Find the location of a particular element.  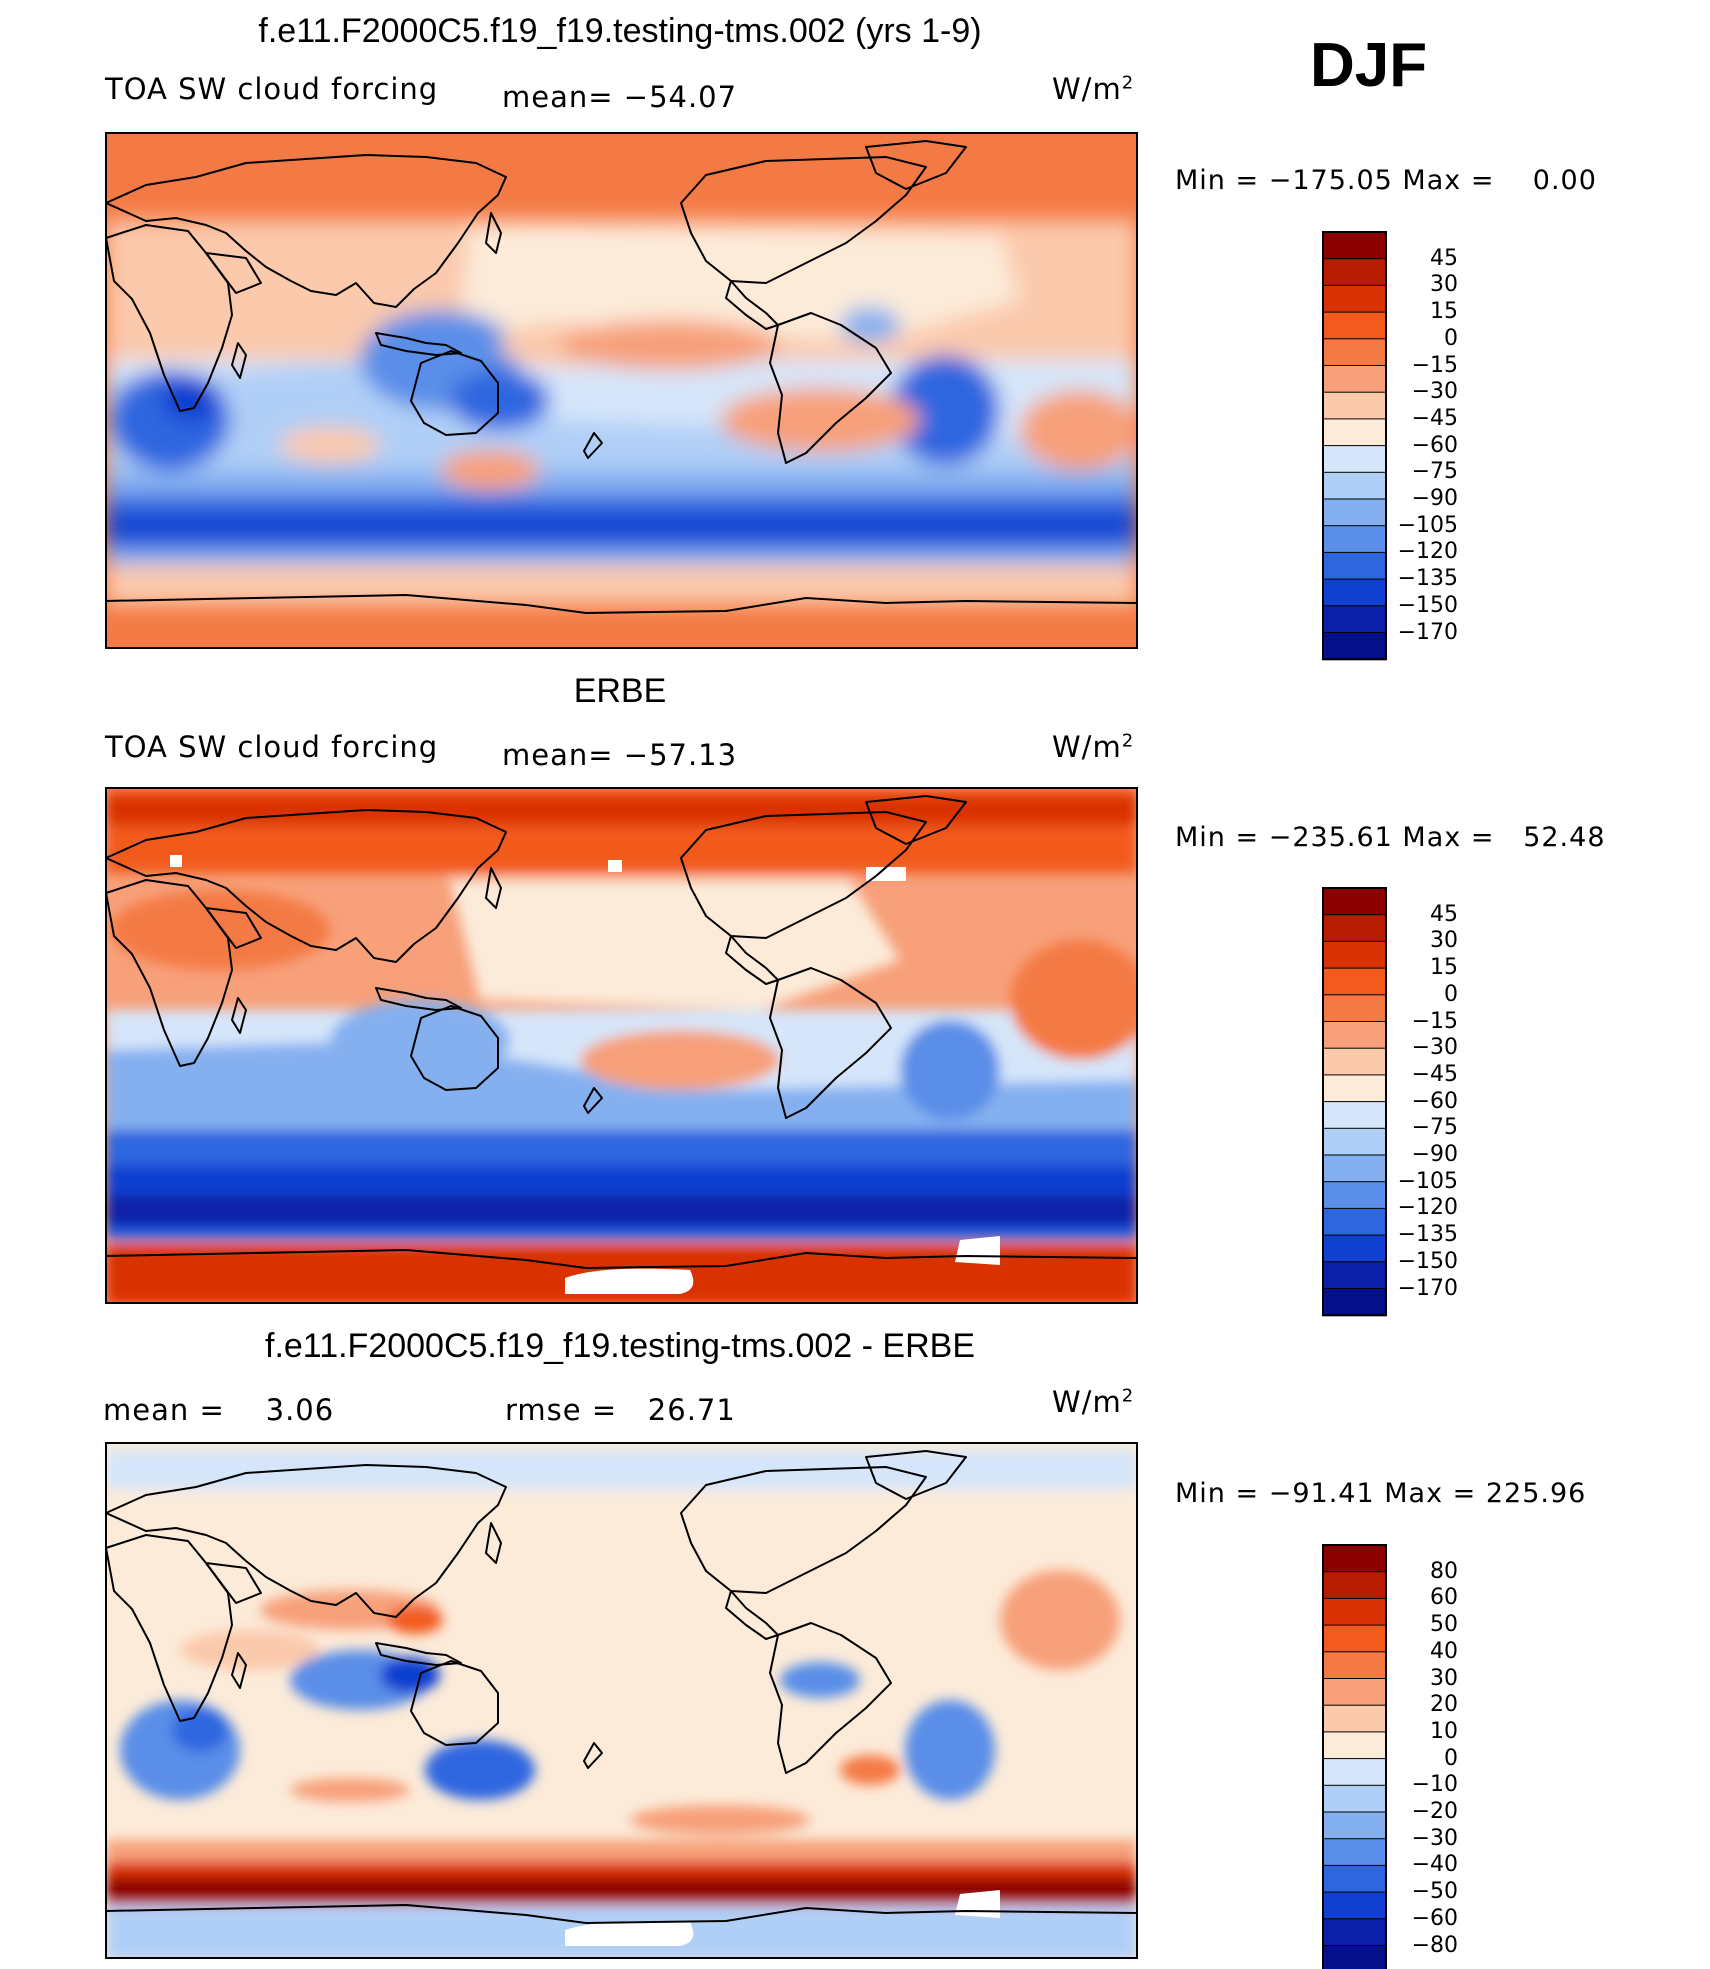

panel2-variable: TOA SW cloud forcing is located at coordinates (272, 747).